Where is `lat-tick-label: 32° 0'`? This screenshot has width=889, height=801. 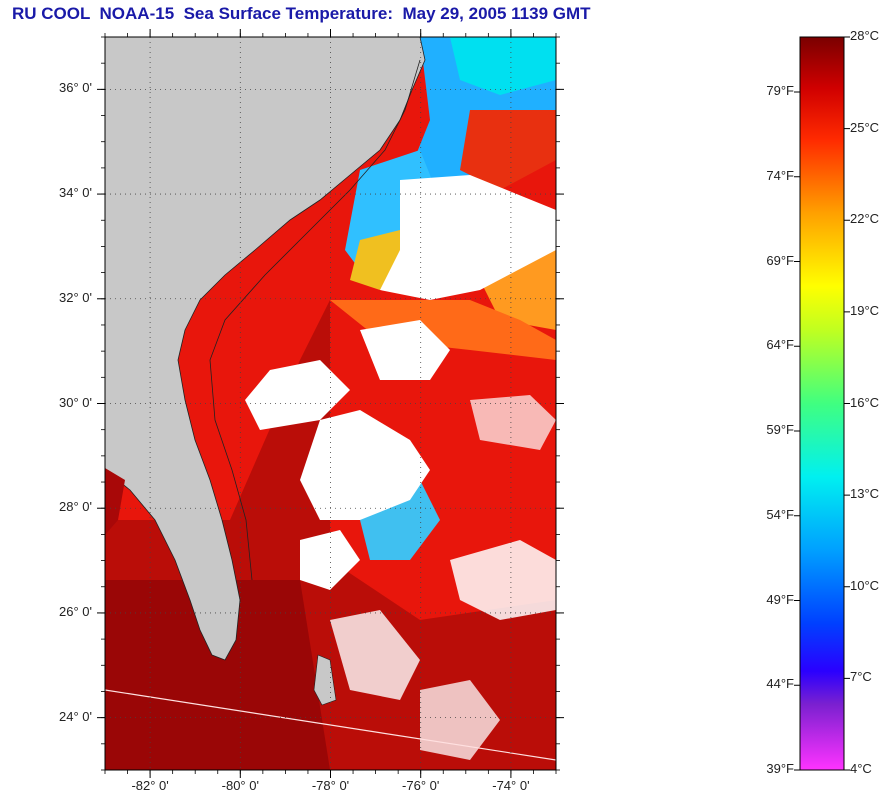
lat-tick-label: 32° 0' is located at coordinates (75, 297).